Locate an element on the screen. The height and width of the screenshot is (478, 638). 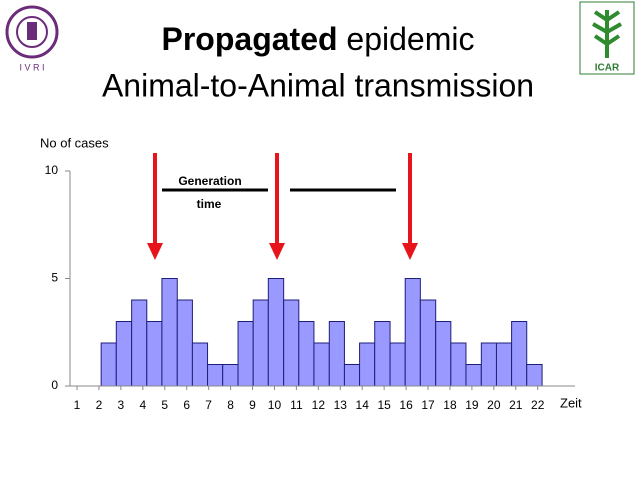
title-rest: epidemic is located at coordinates (406, 39).